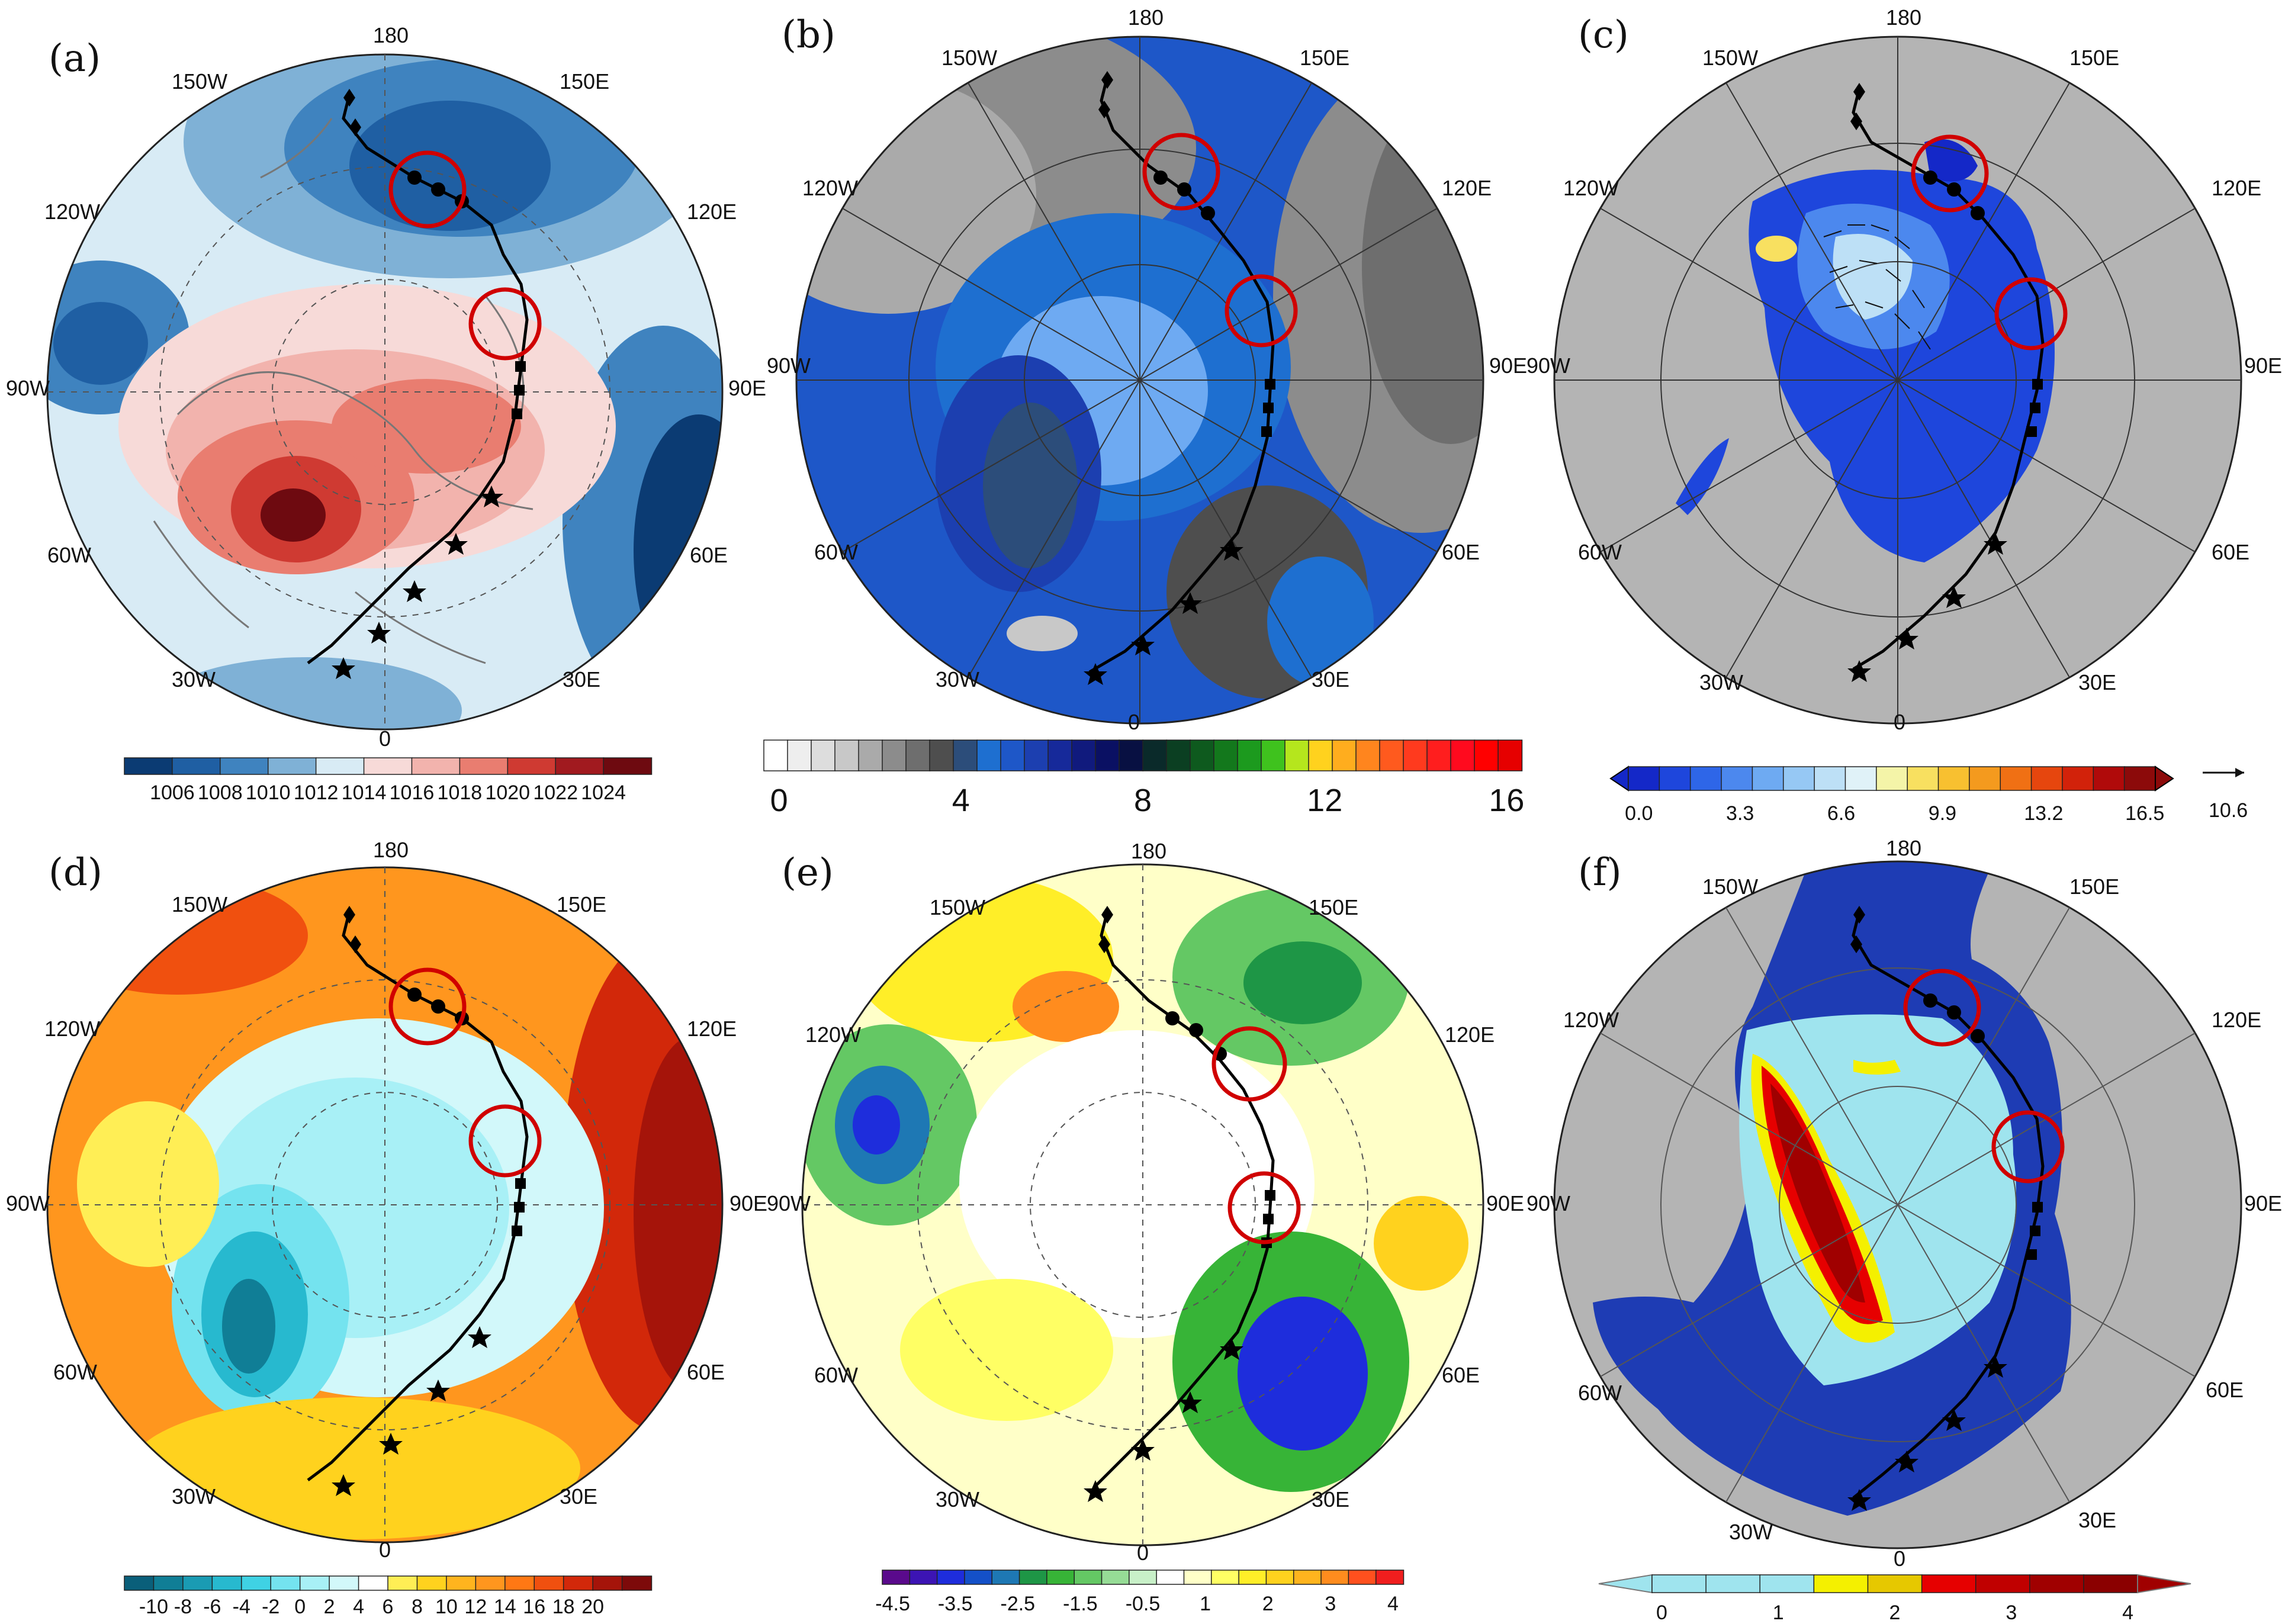 Image resolution: width=2285 pixels, height=1624 pixels. I want to click on colorbar-tick-label: 16, so click(1506, 800).